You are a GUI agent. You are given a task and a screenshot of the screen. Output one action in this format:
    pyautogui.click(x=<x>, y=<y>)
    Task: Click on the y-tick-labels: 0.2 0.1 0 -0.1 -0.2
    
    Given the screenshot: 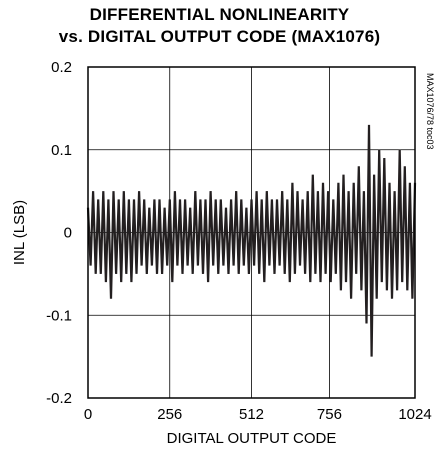 What is the action you would take?
    pyautogui.click(x=59, y=233)
    